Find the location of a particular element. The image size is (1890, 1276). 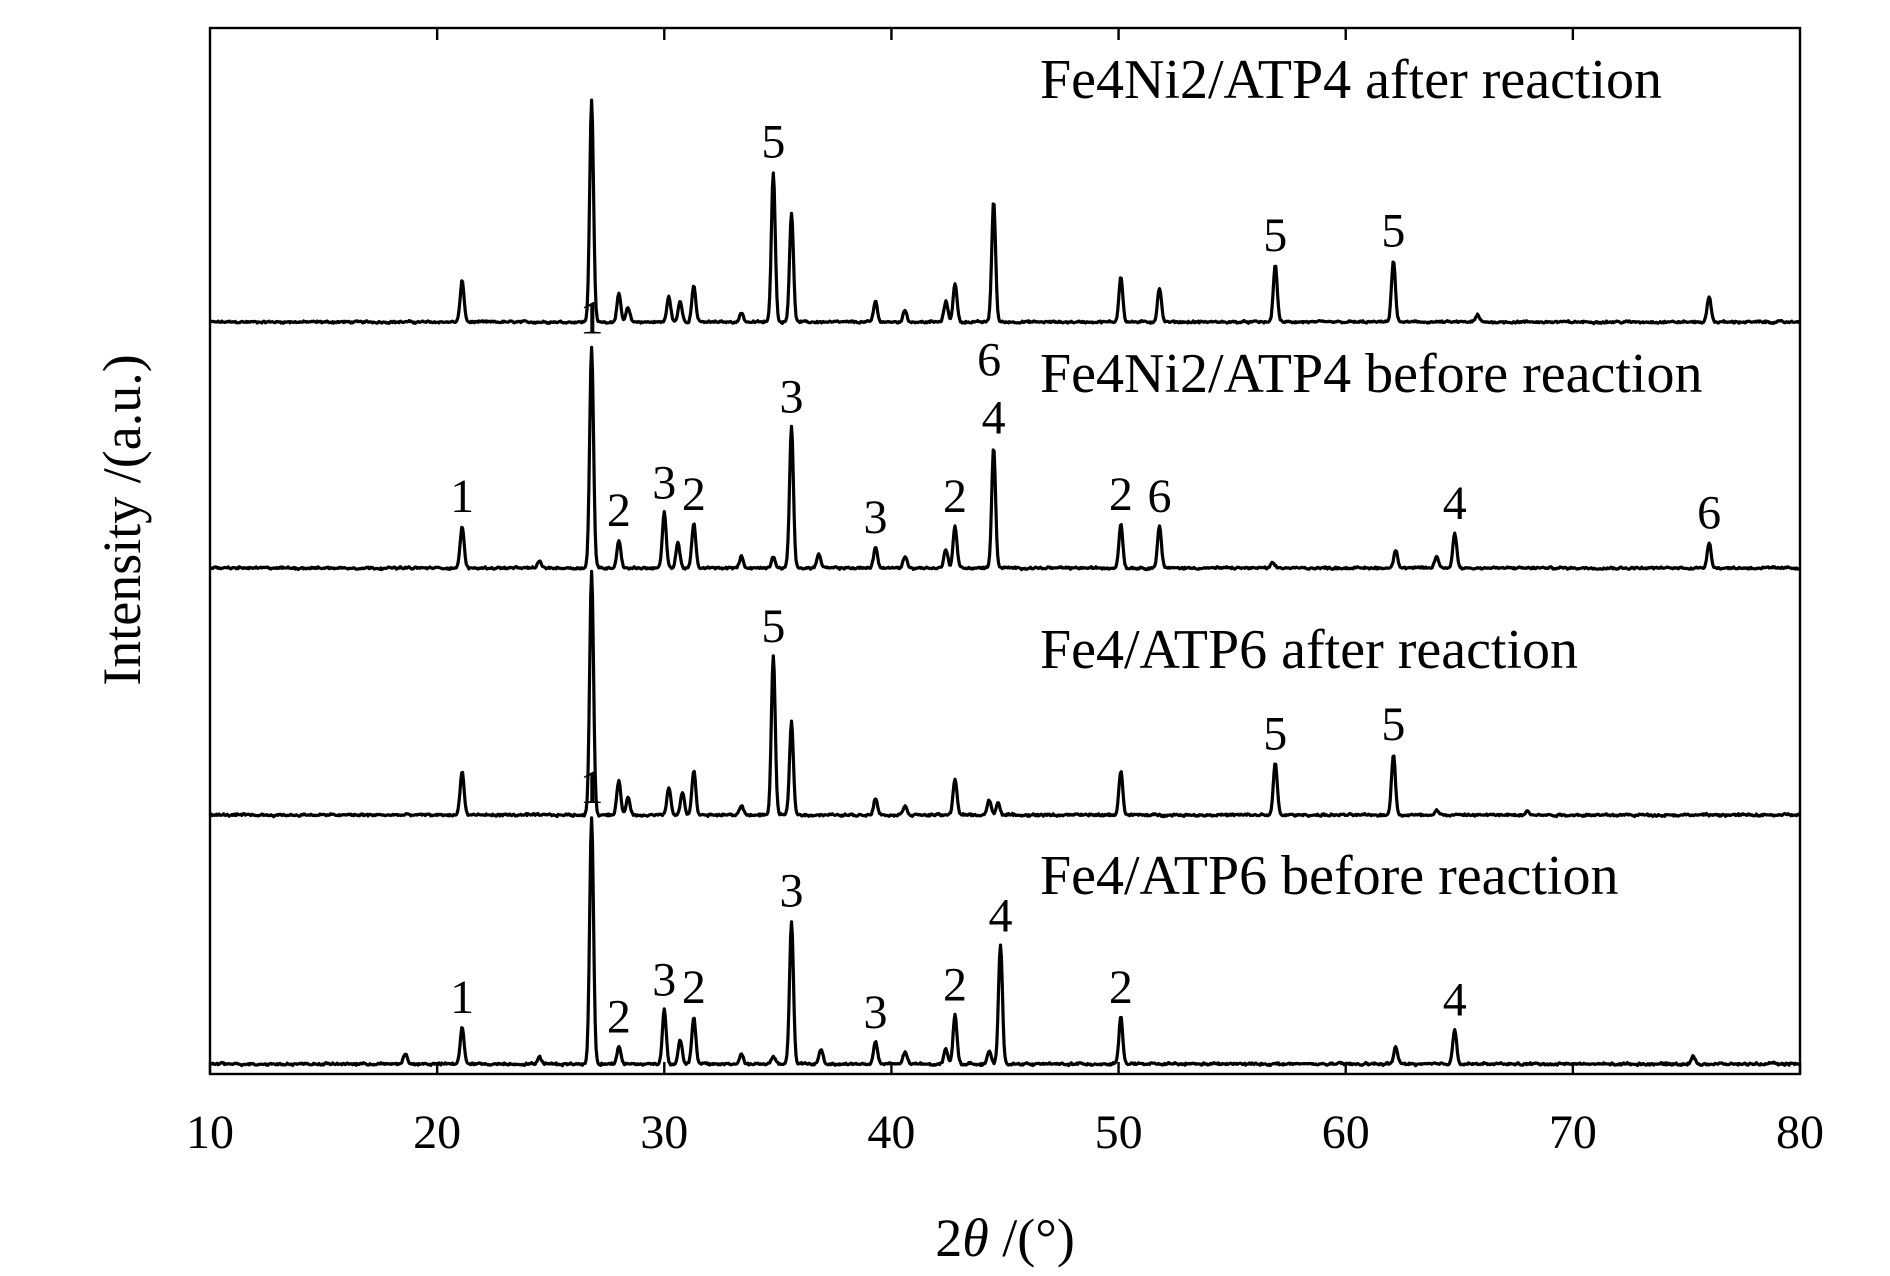

y-axis-title: Intensity /(a.u.) is located at coordinates (122, 519).